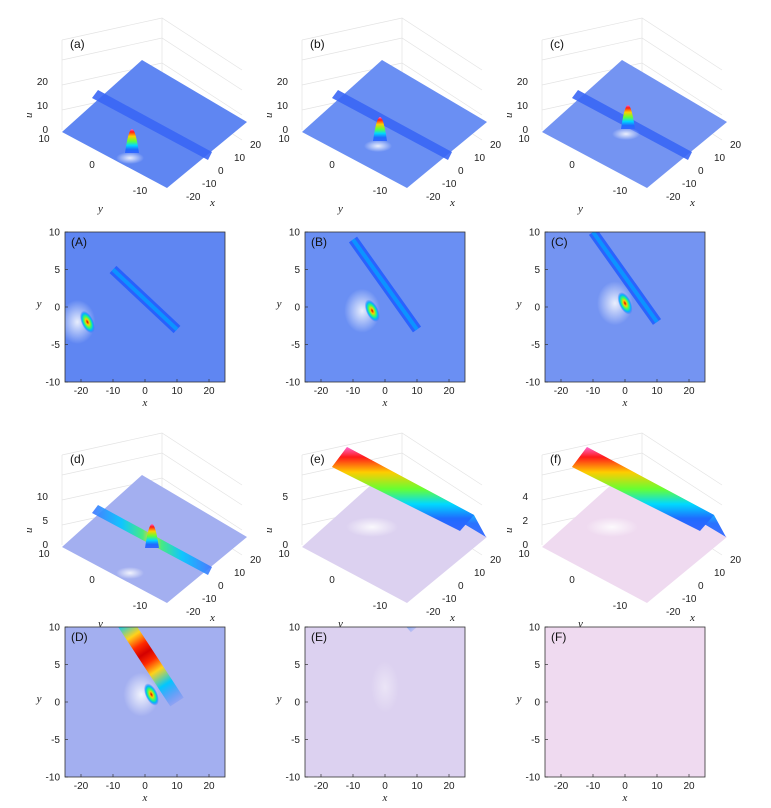  I want to click on z-tick-label: 5, so click(285, 497).